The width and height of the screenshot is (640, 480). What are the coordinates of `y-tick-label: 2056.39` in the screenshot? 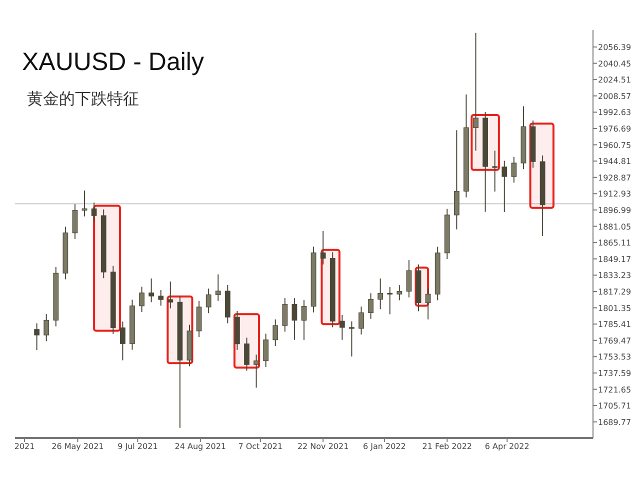 It's located at (615, 47).